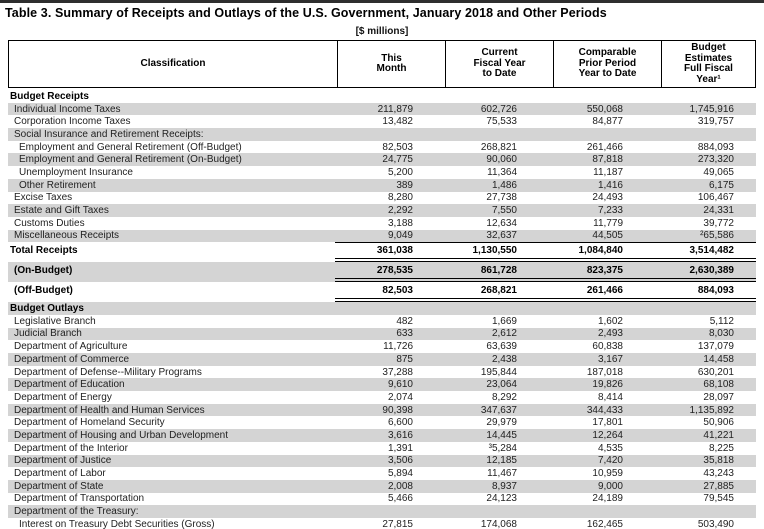  What do you see at coordinates (504, 334) in the screenshot?
I see `cell-value: 2,612` at bounding box center [504, 334].